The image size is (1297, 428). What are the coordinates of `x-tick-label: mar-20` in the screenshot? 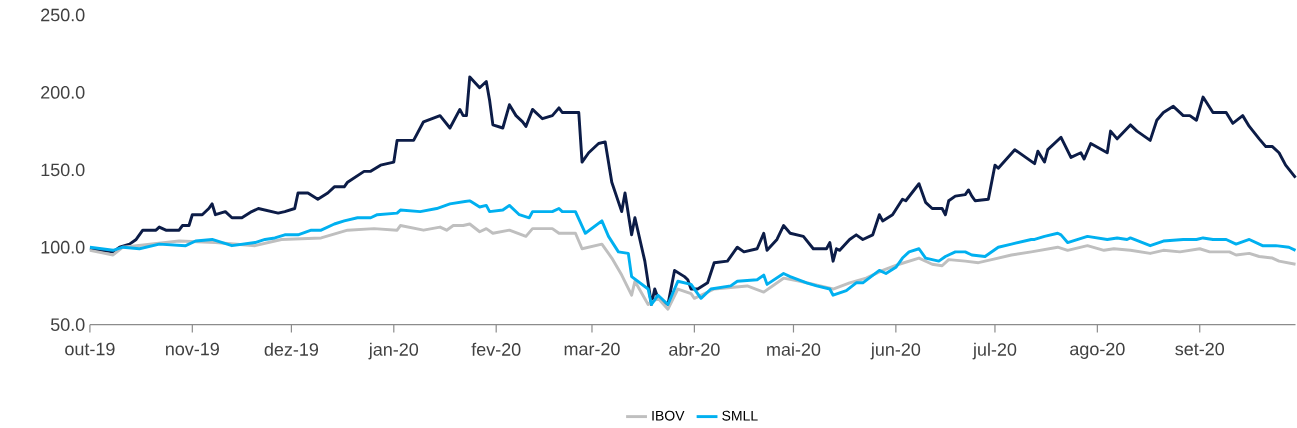 It's located at (592, 349).